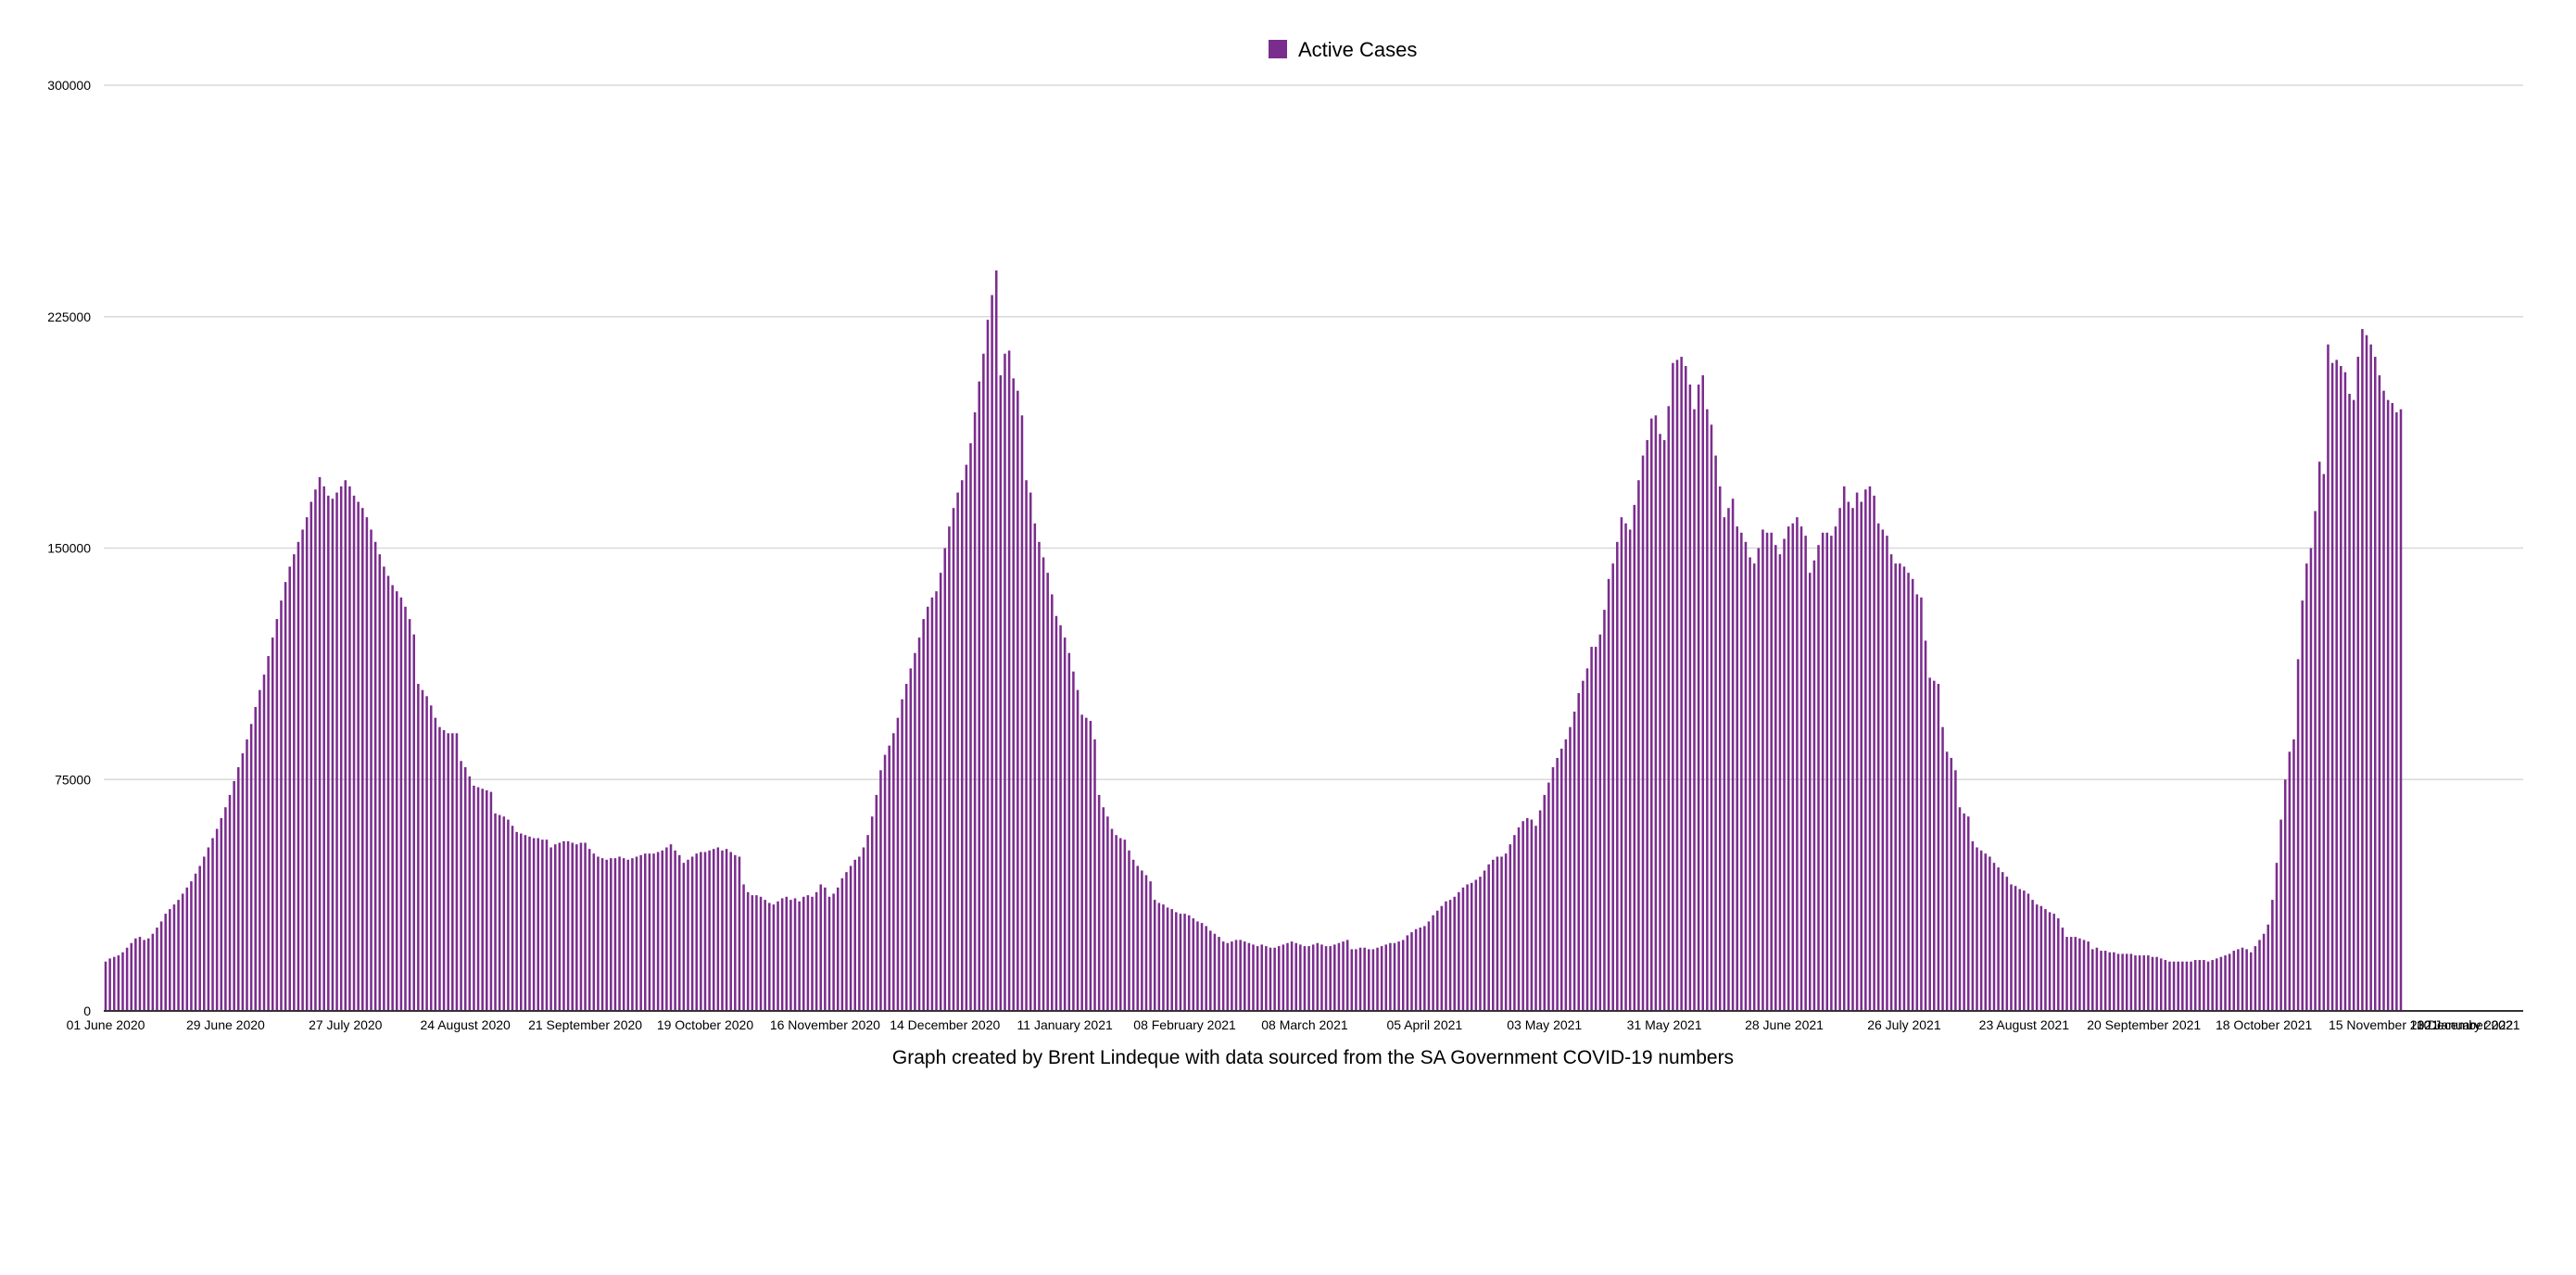 Image resolution: width=2576 pixels, height=1275 pixels. I want to click on x-tick-label: 28 June 2021, so click(1784, 1024).